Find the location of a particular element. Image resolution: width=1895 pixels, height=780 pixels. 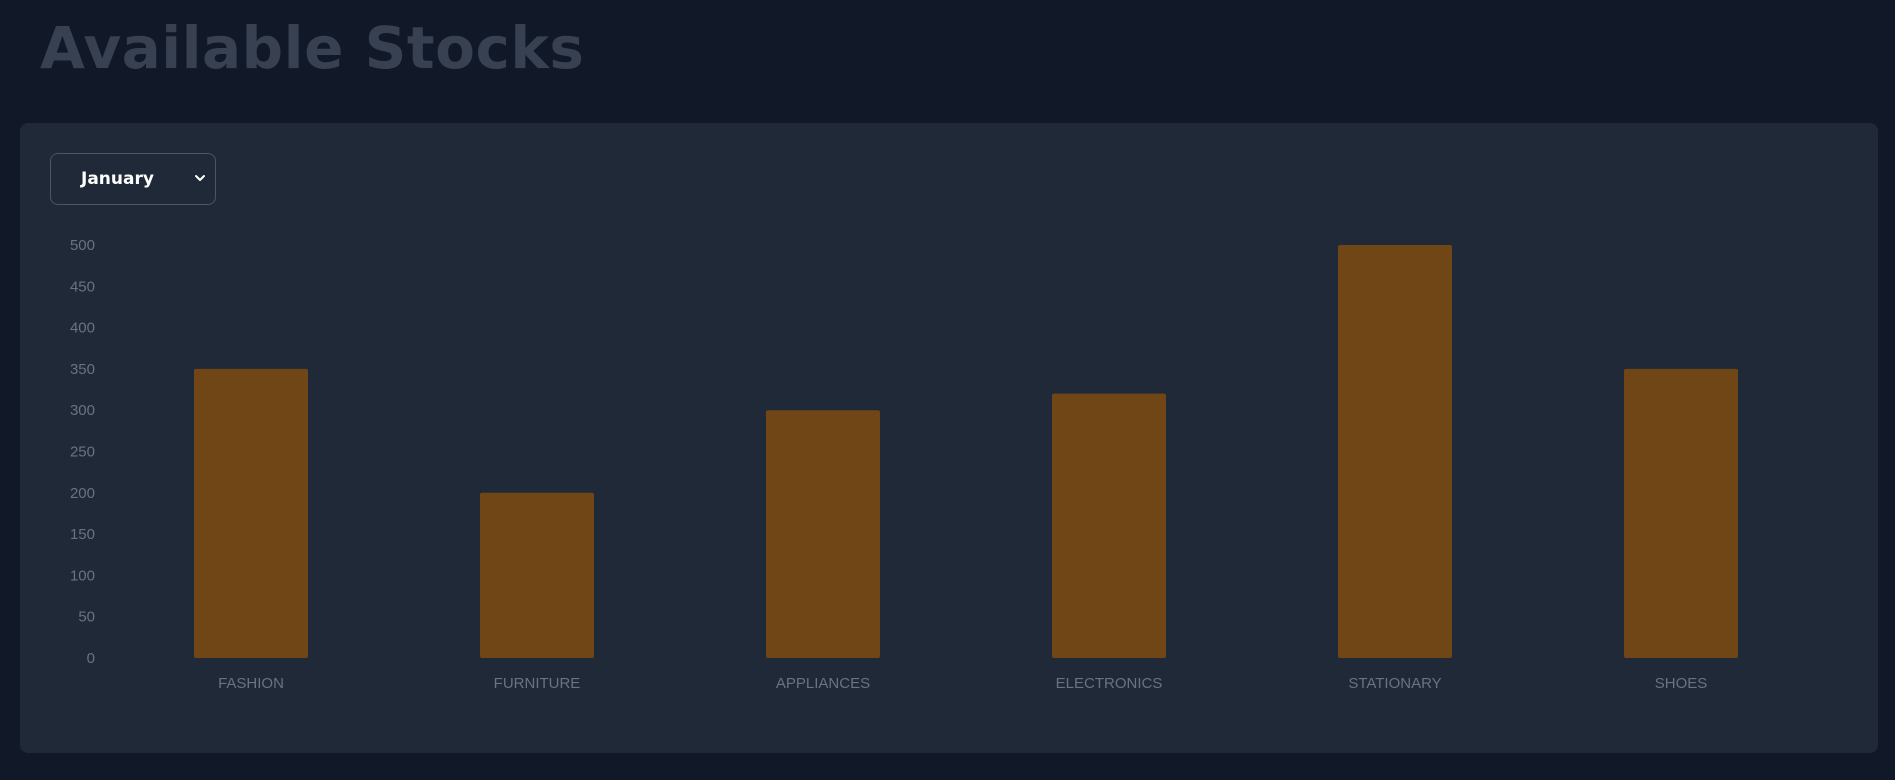

y-tick-label: 50 is located at coordinates (86, 617).